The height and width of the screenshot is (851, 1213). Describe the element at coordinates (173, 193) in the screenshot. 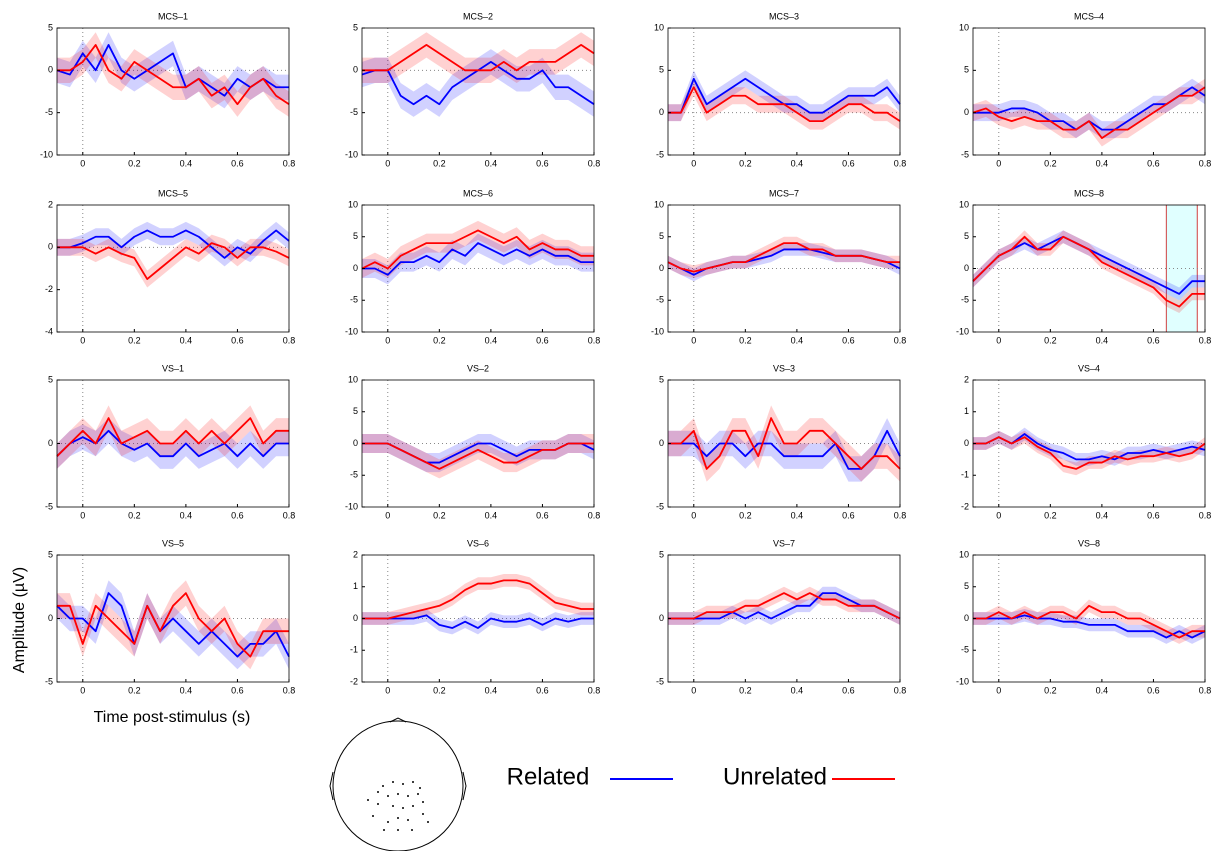

I see `subplot-title: MCS–5` at that location.